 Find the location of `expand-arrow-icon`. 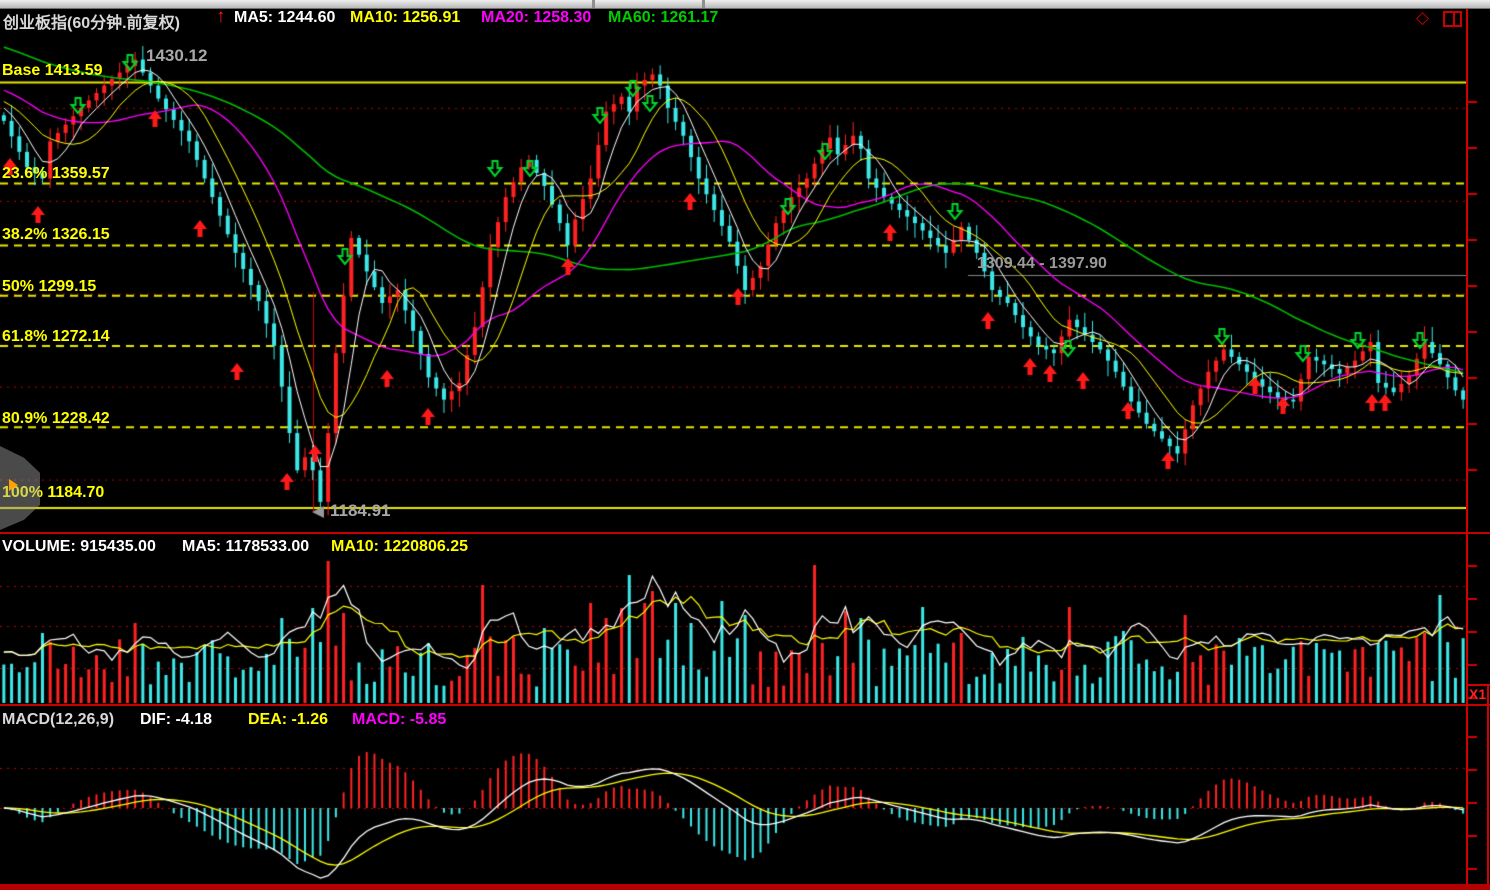

expand-arrow-icon is located at coordinates (13, 485).